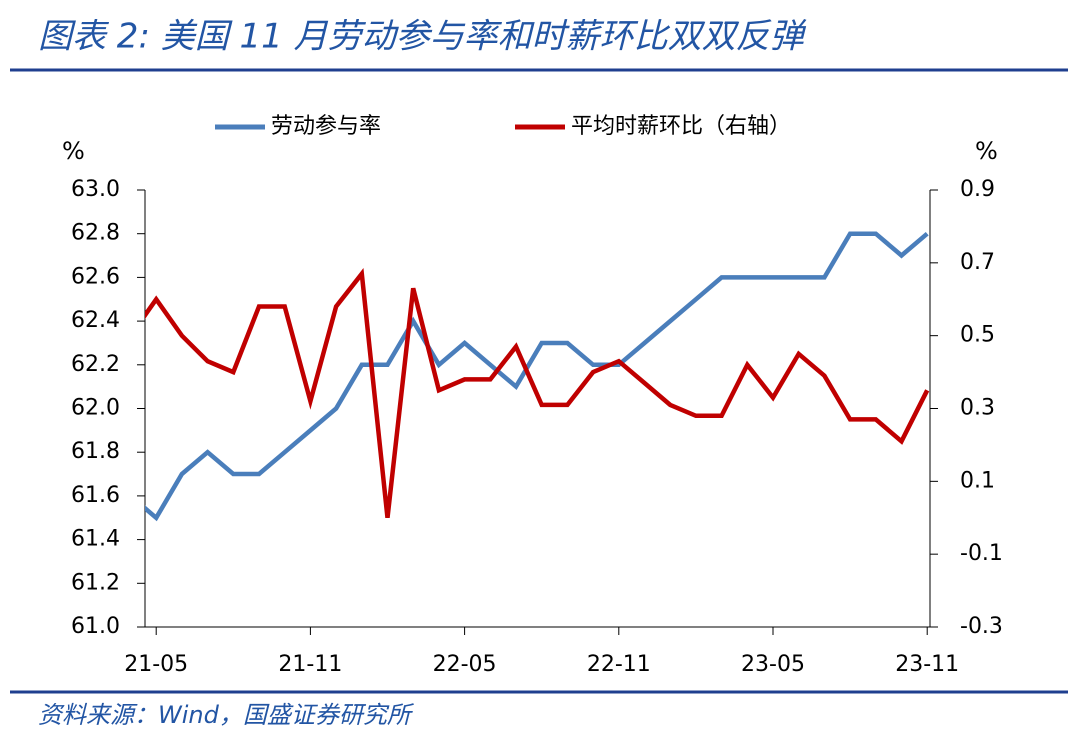  What do you see at coordinates (981, 626) in the screenshot?
I see `y2-tick-label: -0.3` at bounding box center [981, 626].